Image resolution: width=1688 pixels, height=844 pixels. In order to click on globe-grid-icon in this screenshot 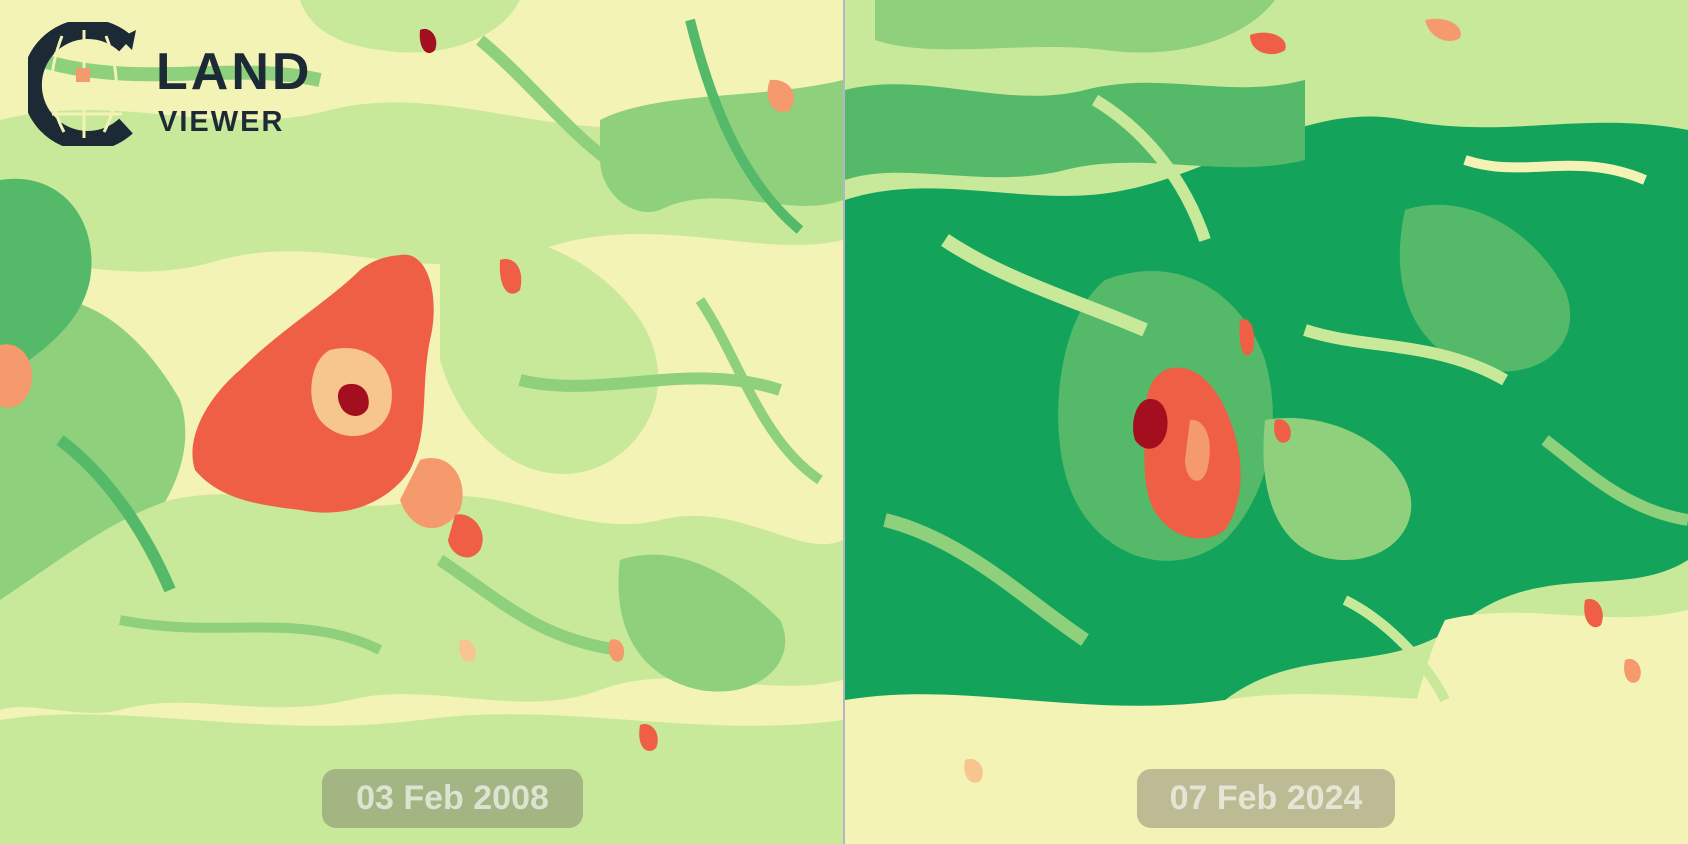, I will do `click(82, 84)`.